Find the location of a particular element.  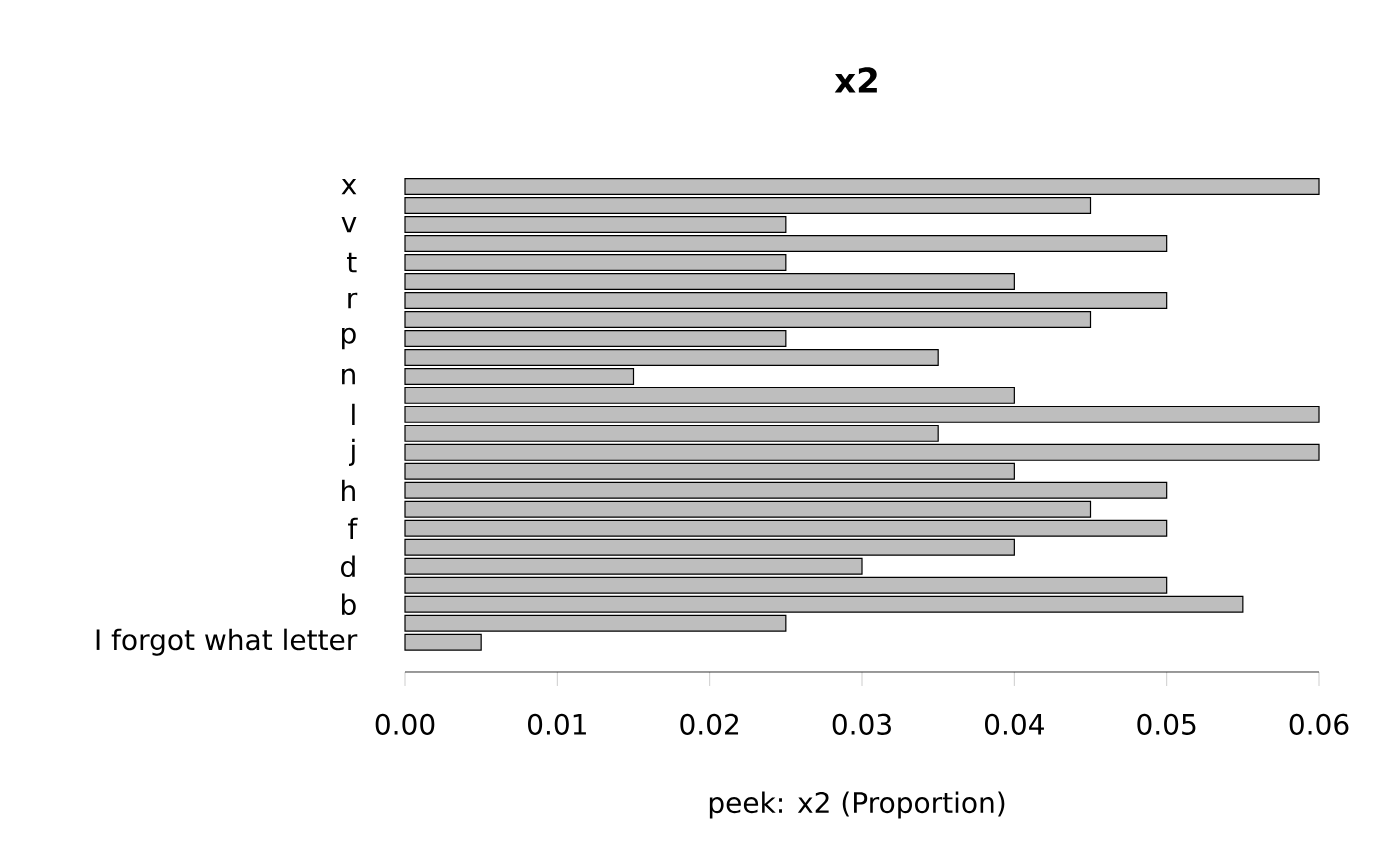

y-tick-label: n is located at coordinates (348, 376).